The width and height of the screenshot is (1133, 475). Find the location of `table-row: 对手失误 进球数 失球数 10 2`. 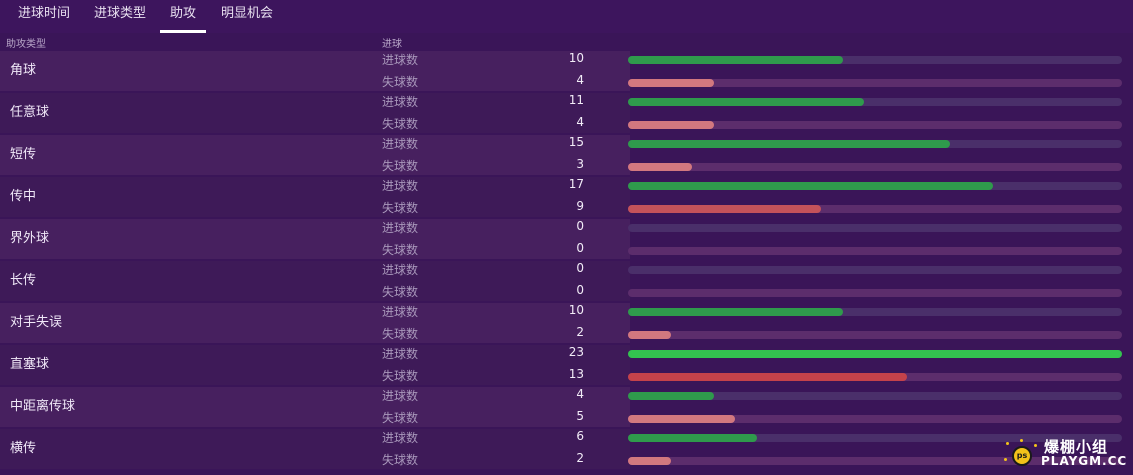

table-row: 对手失误 进球数 失球数 10 2 is located at coordinates (566, 323).